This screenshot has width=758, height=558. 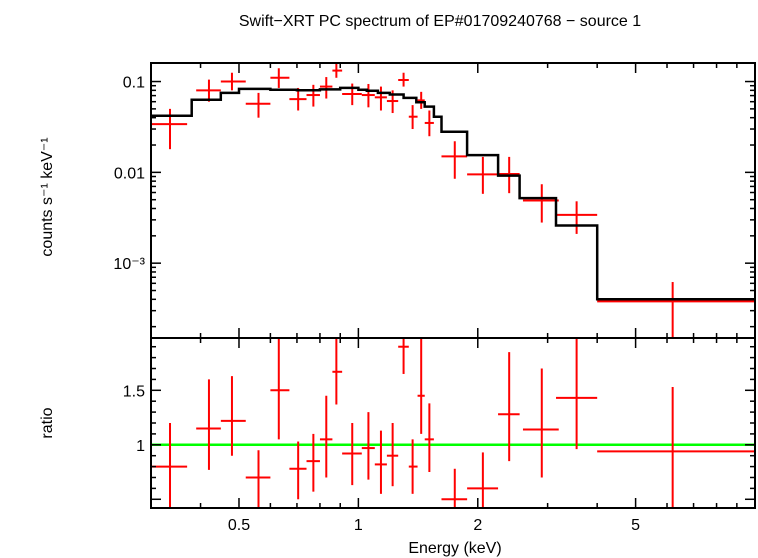 What do you see at coordinates (129, 173) in the screenshot?
I see `y-tick-label: 0.01` at bounding box center [129, 173].